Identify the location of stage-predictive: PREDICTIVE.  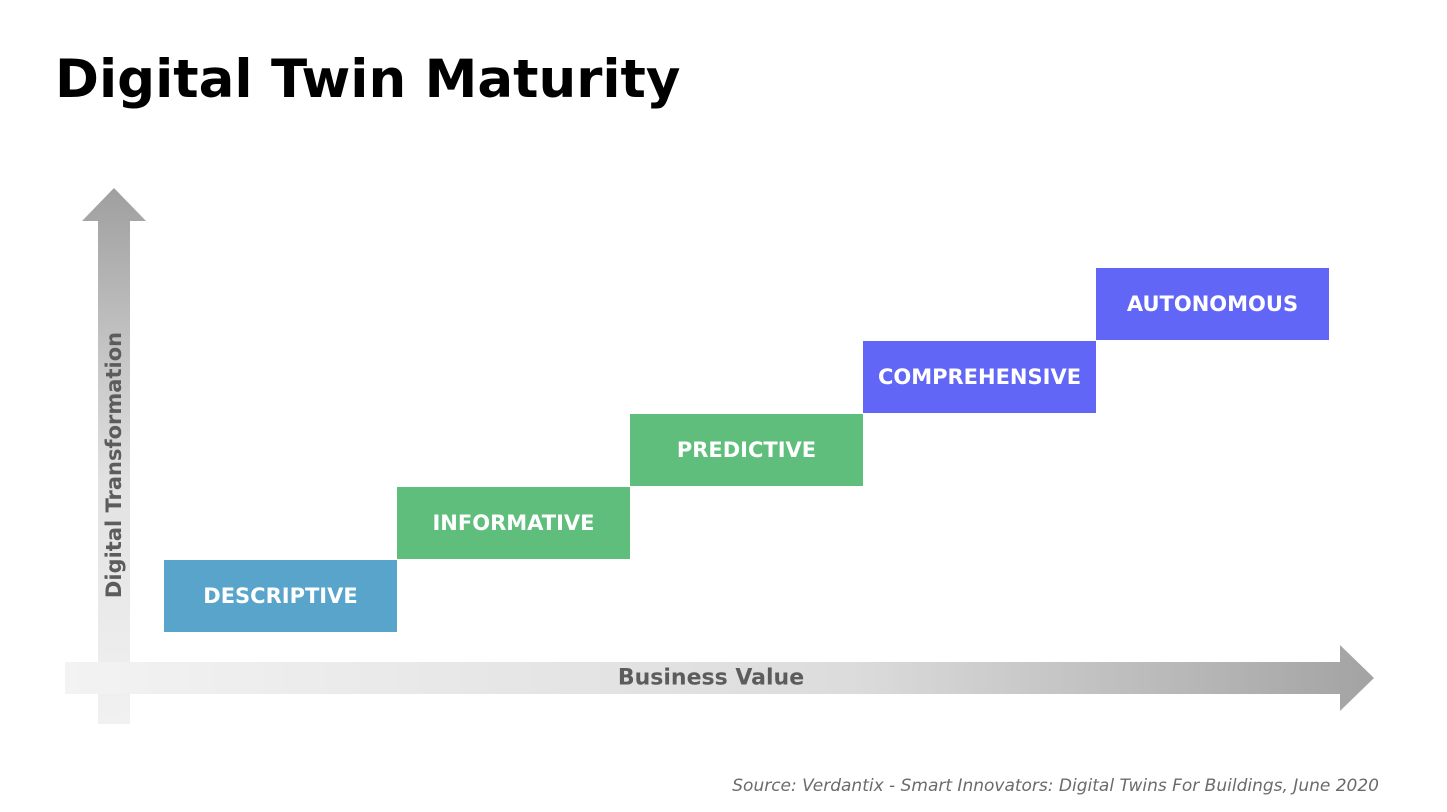
(746, 450).